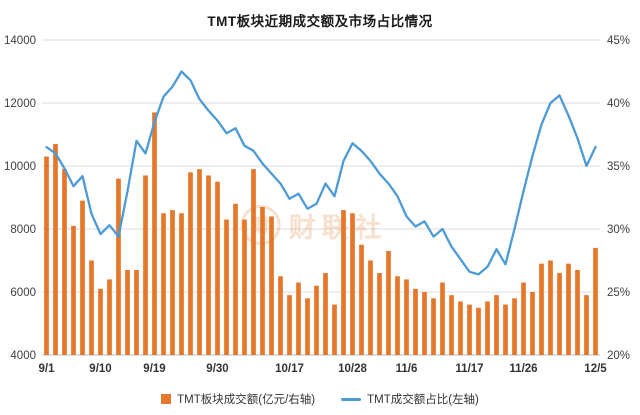 The width and height of the screenshot is (640, 415). Describe the element at coordinates (20, 41) in the screenshot. I see `y-left-tick-label: 14000` at that location.